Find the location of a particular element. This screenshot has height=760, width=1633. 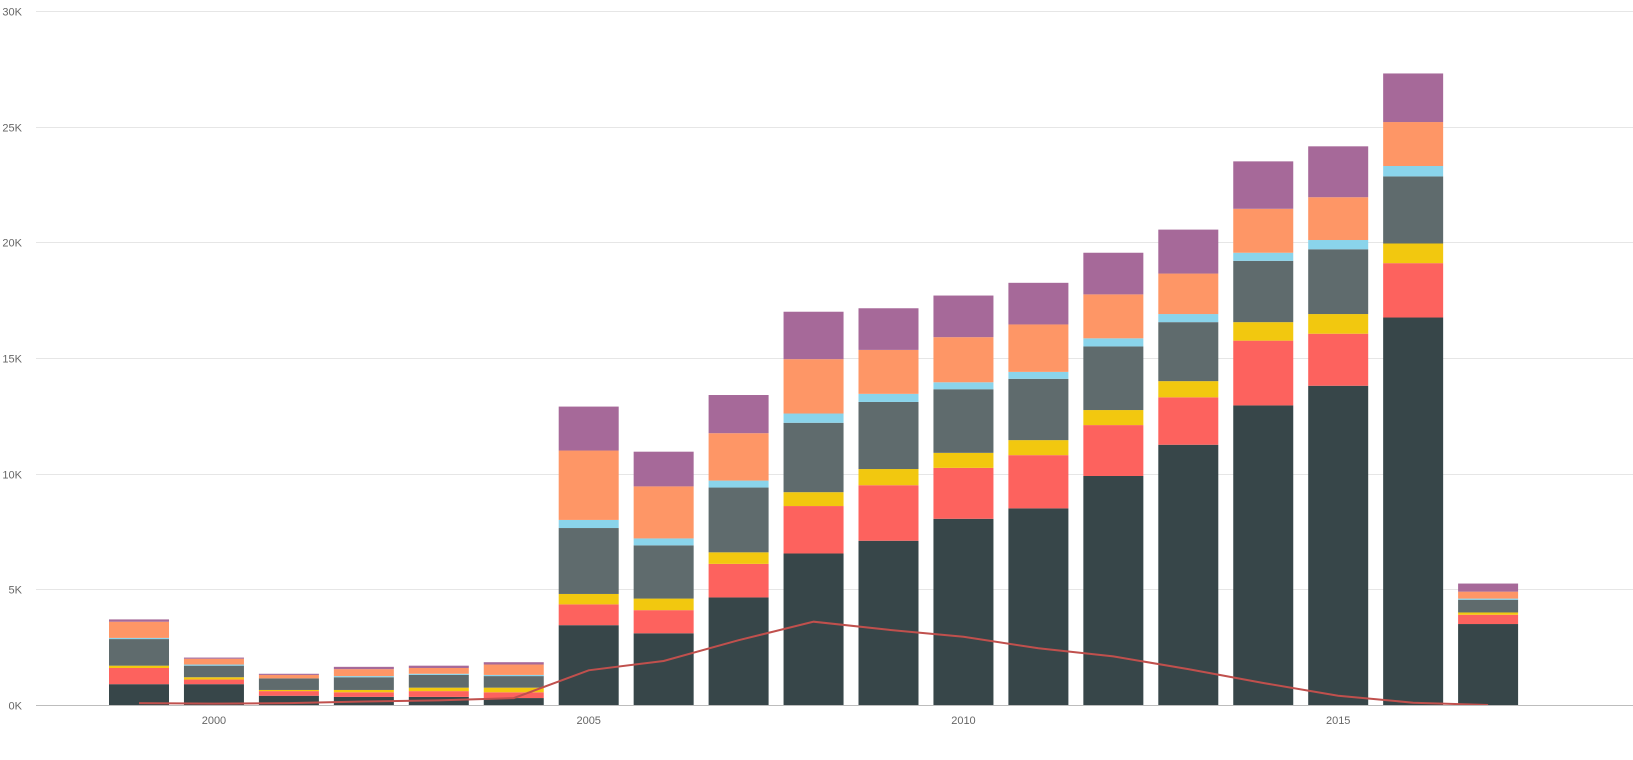

y-tick-label: 5K is located at coordinates (16, 591).